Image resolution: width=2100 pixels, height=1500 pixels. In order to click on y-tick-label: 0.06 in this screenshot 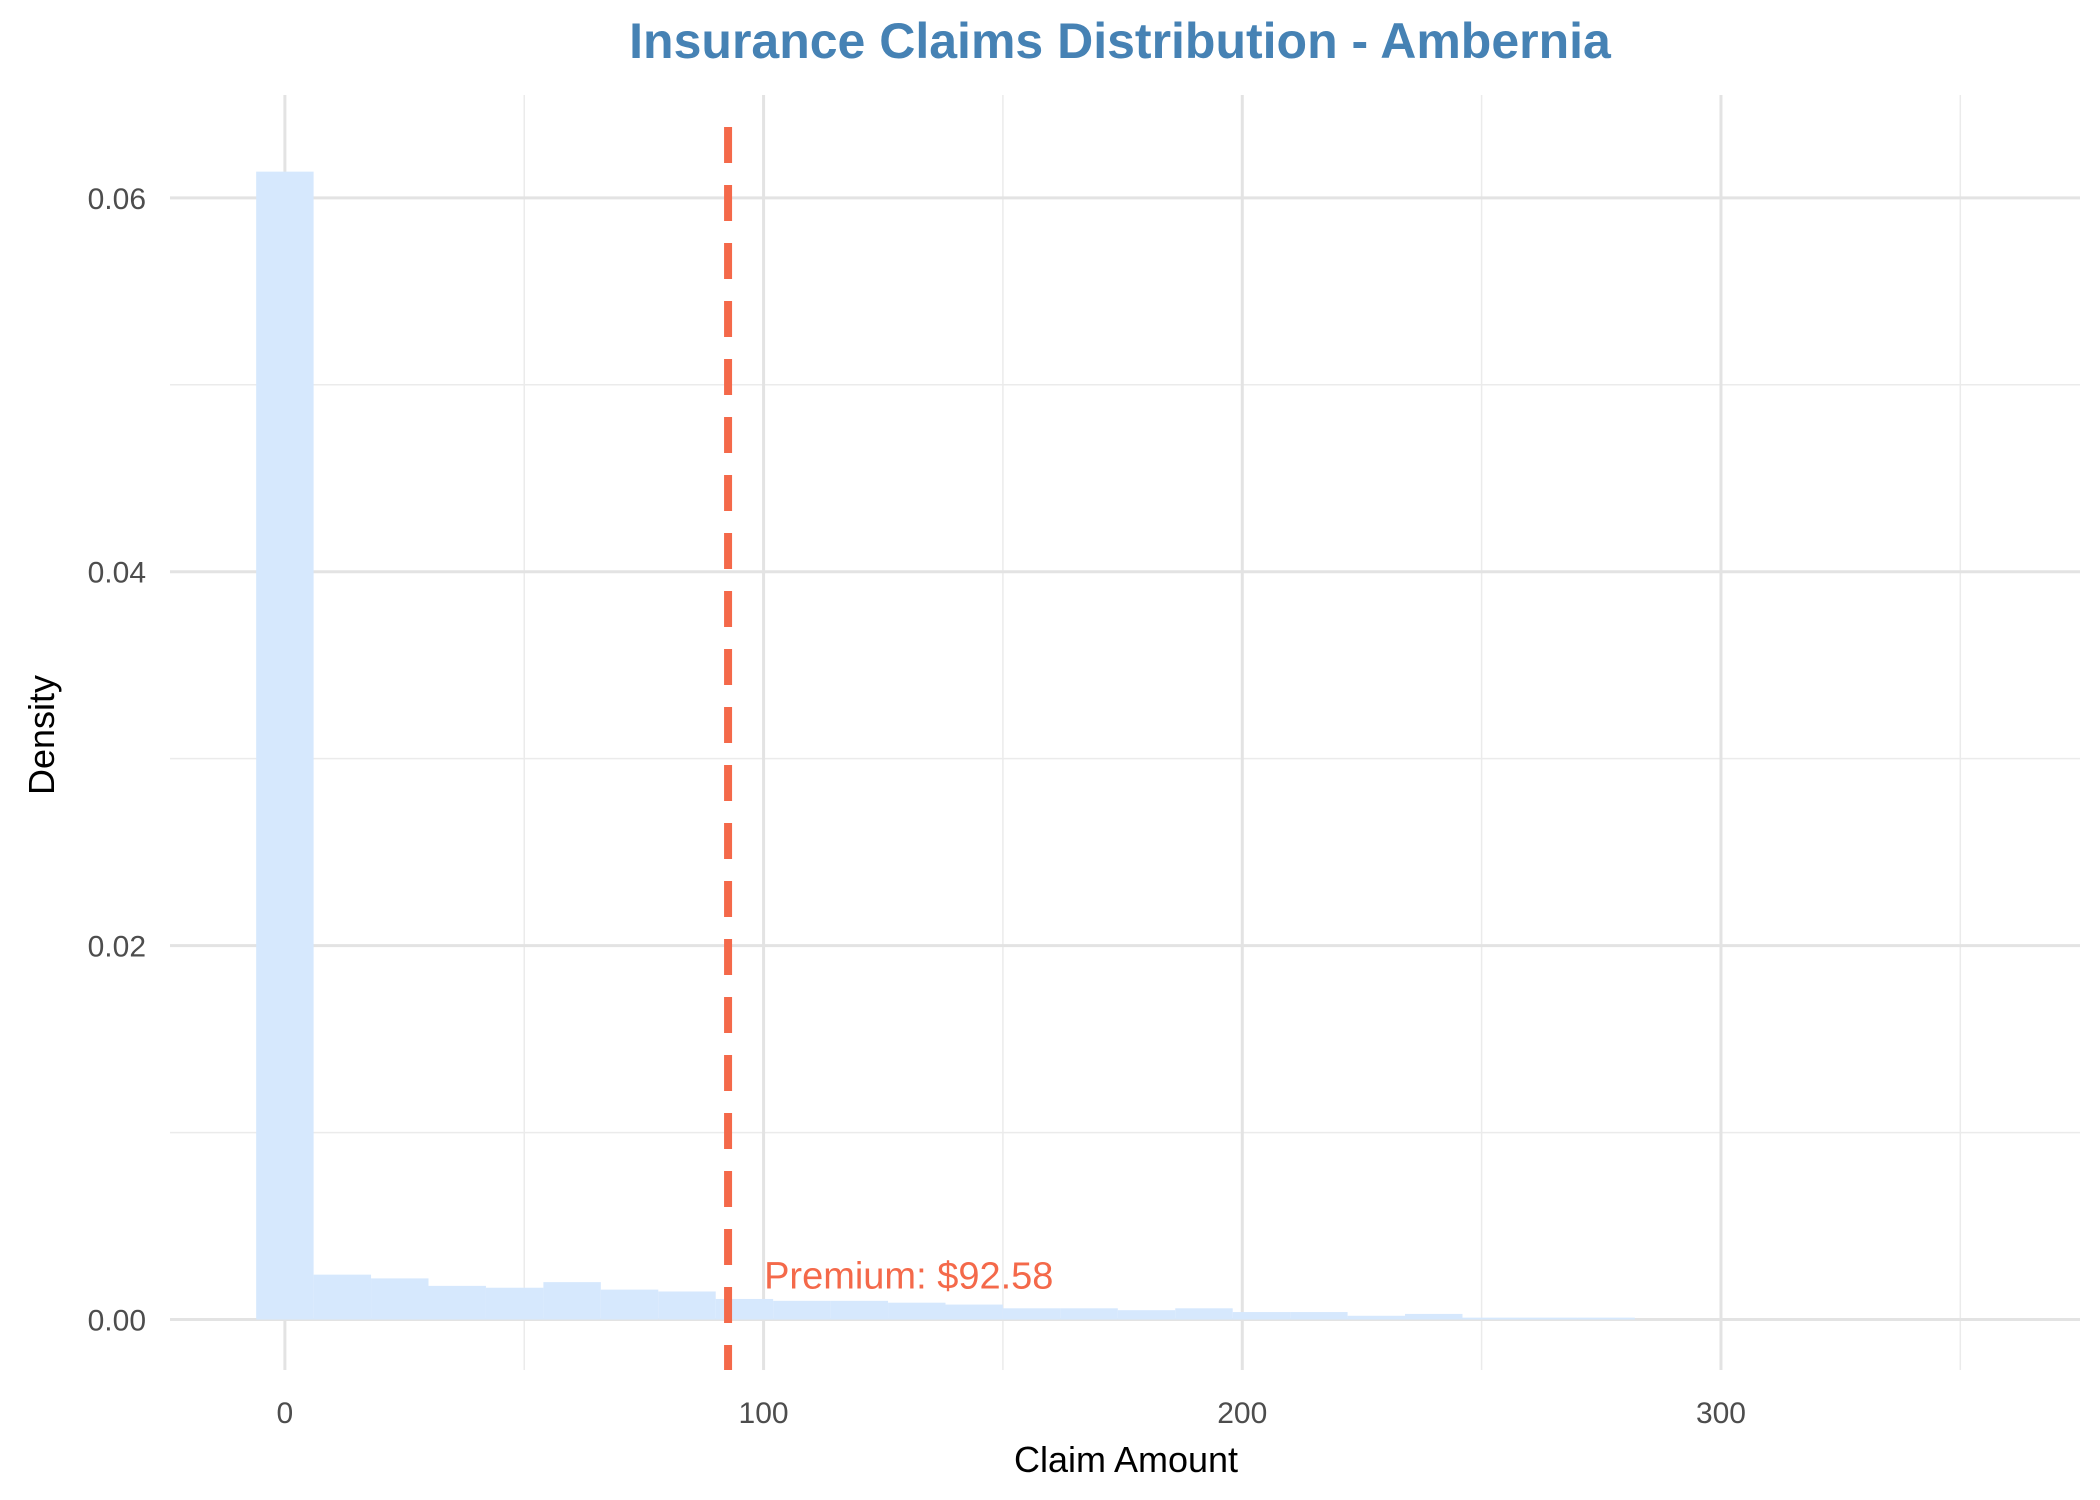, I will do `click(117, 199)`.